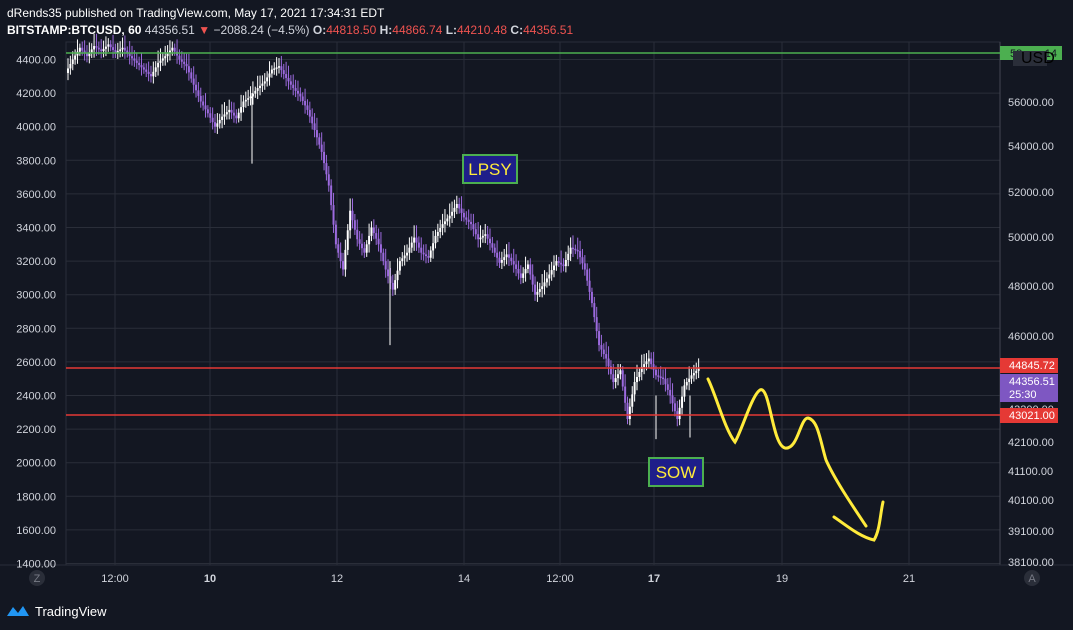  Describe the element at coordinates (74, 30) in the screenshot. I see `symbol-label: BITSTAMP:BTCUSD, 60` at that location.